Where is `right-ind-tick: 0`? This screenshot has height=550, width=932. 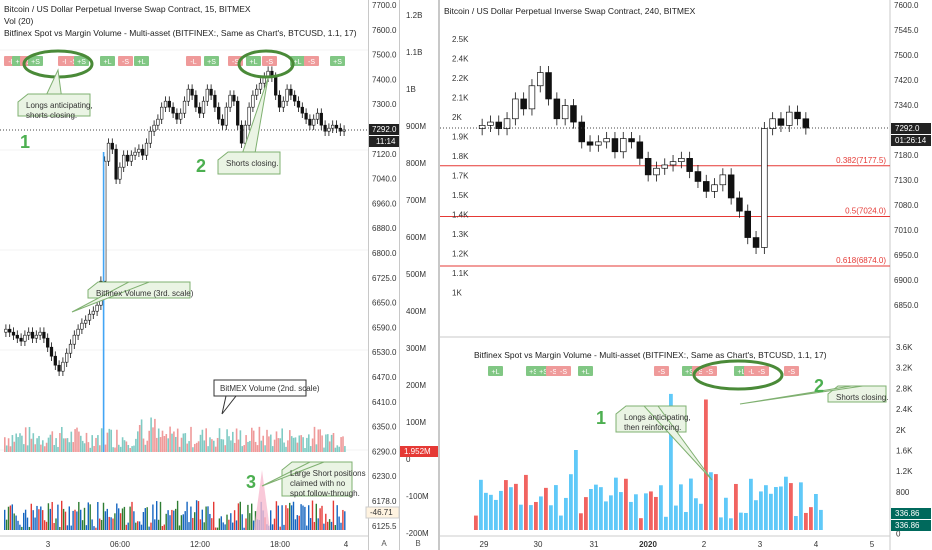
right-ind-tick: 0 is located at coordinates (898, 533).